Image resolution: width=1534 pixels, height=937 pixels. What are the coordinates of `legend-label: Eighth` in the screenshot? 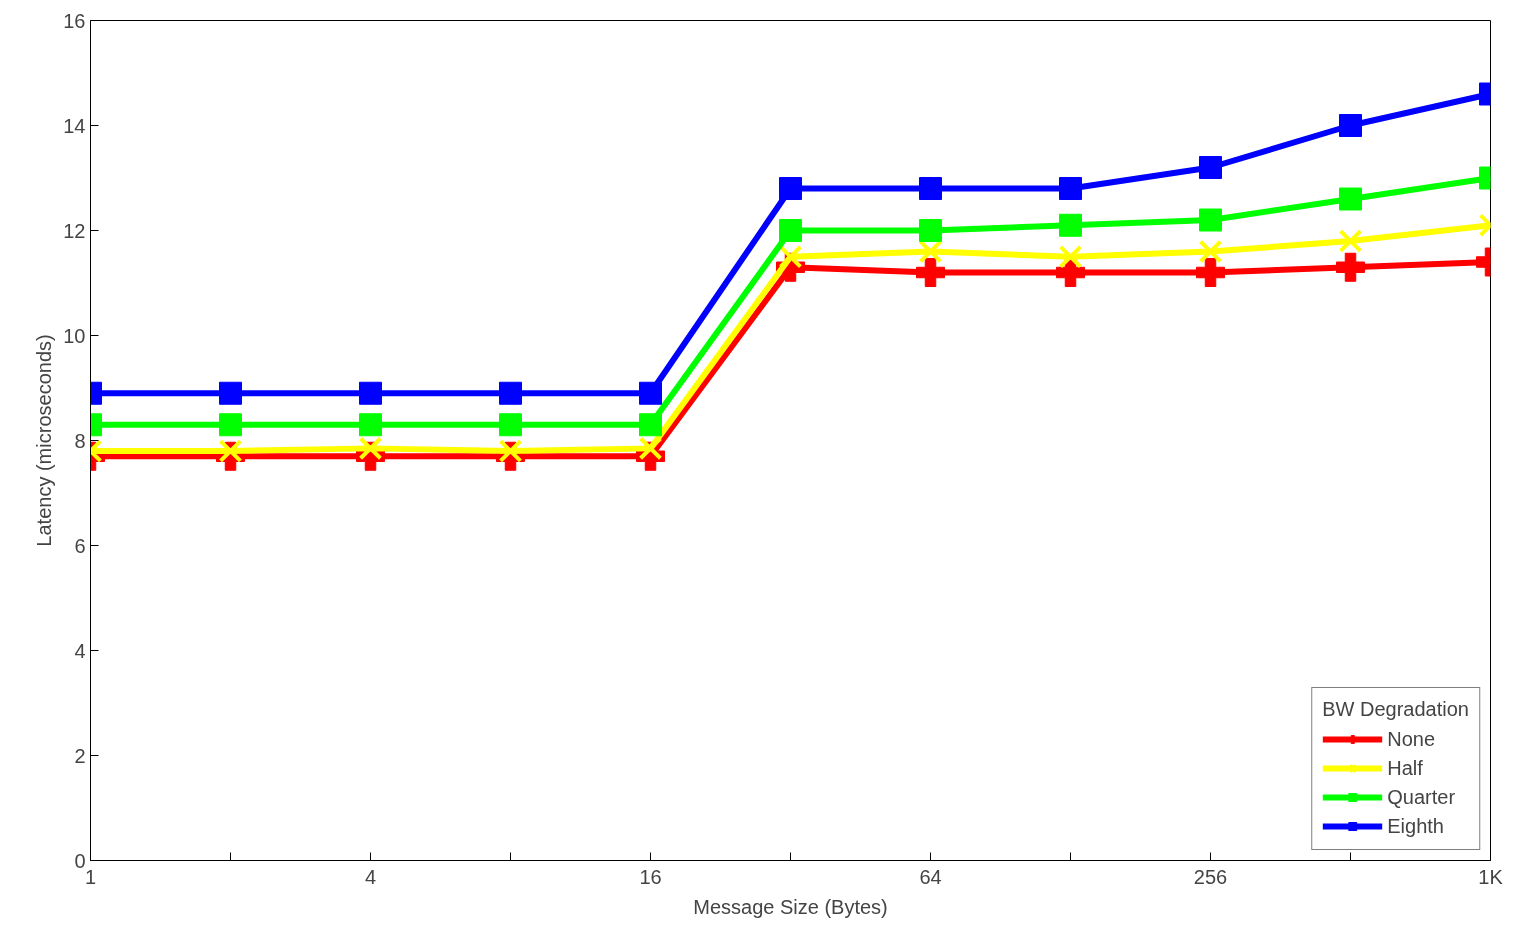 It's located at (1415, 826).